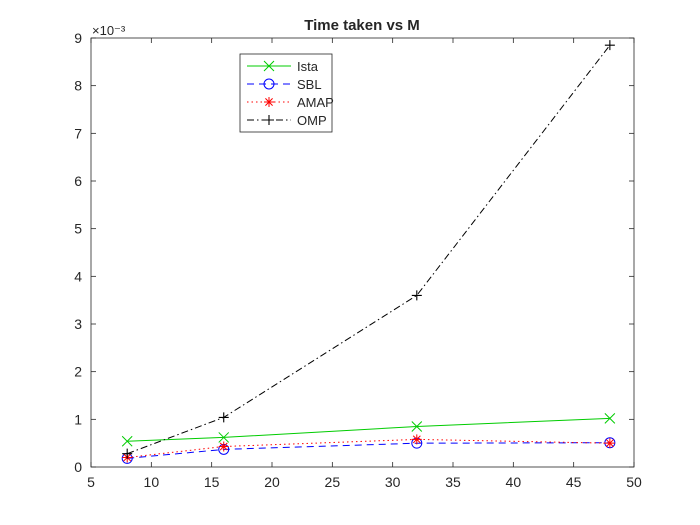 This screenshot has height=525, width=700. Describe the element at coordinates (78, 419) in the screenshot. I see `y-tick-label: 1` at that location.